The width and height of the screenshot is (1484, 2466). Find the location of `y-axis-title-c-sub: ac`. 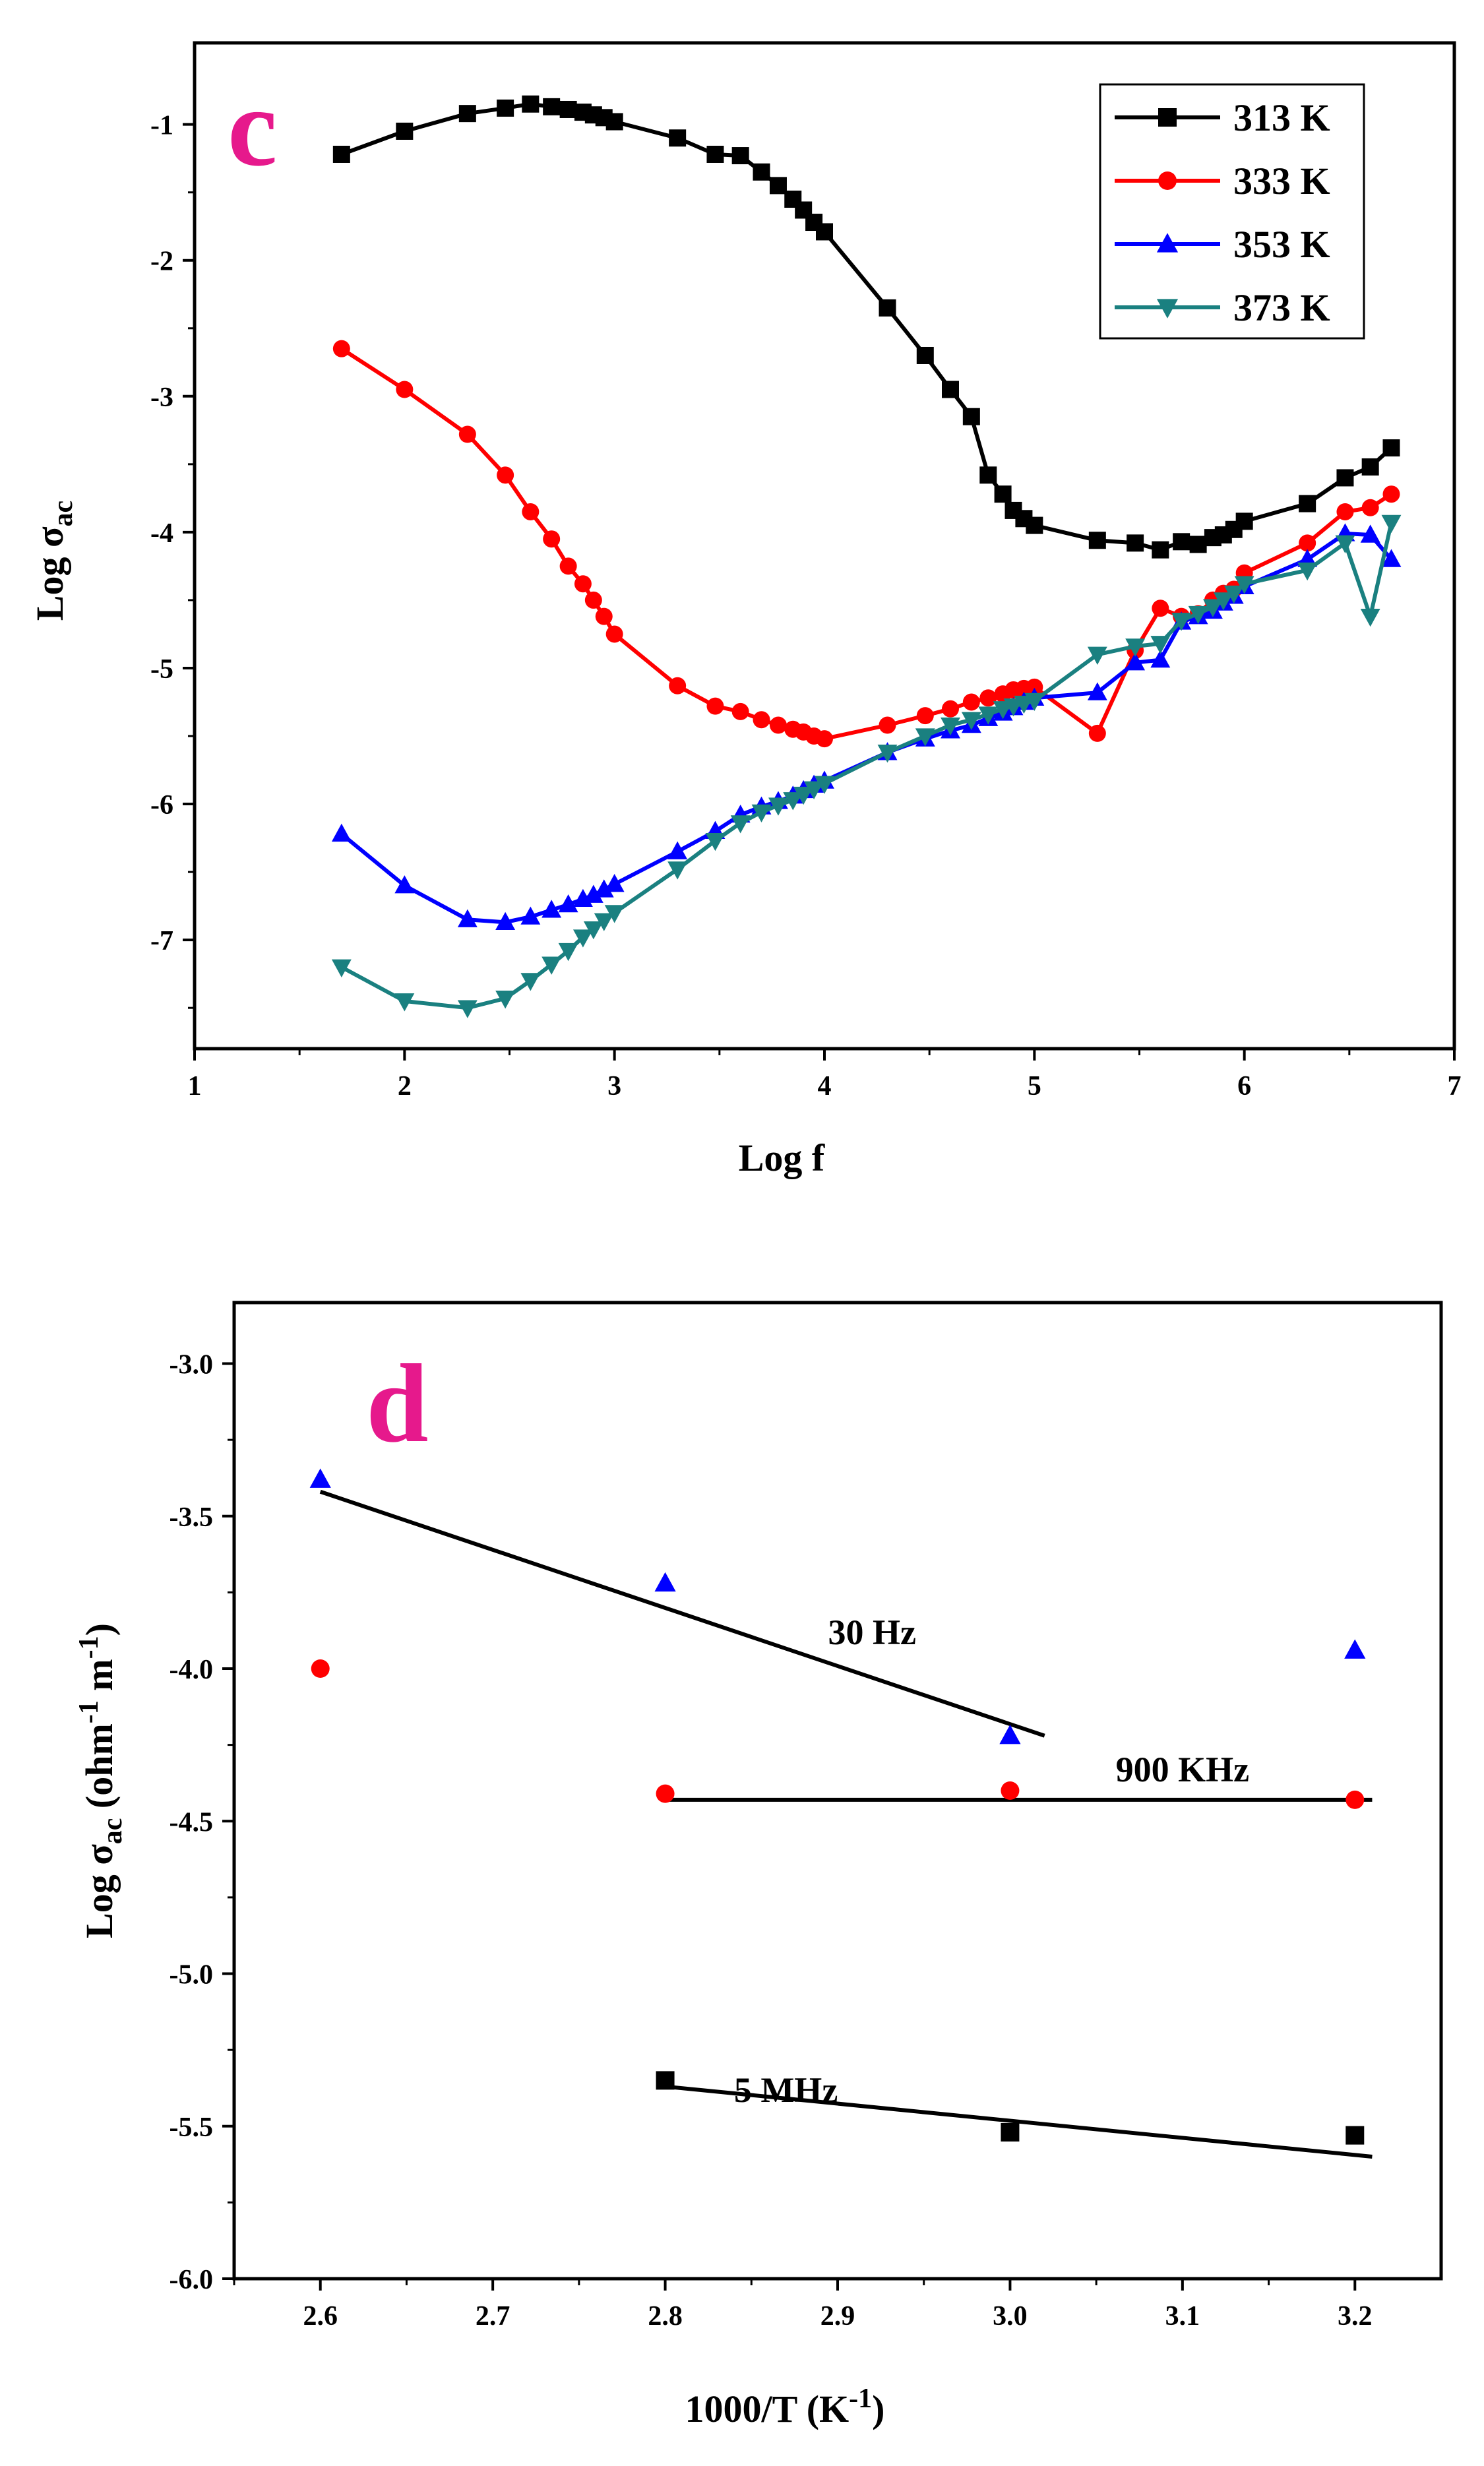

y-axis-title-c-sub: ac is located at coordinates (63, 514).